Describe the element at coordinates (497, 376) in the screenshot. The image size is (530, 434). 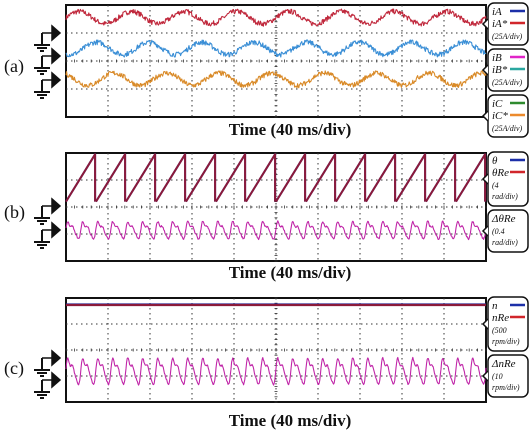
I see `legend-scale: (10` at that location.